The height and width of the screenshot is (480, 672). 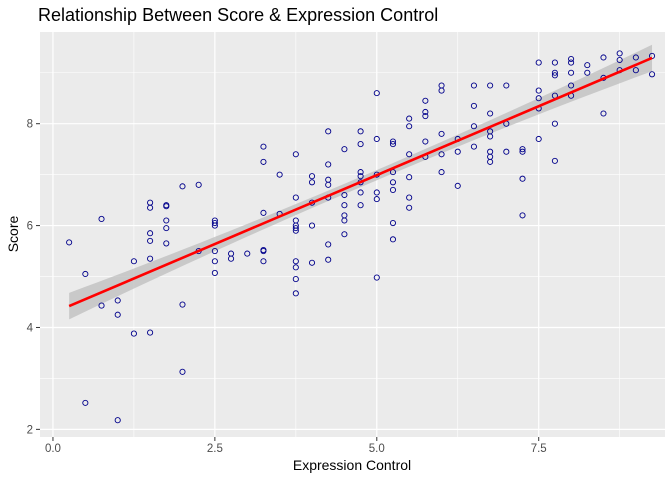 I want to click on y-tick-label: 4, so click(x=30, y=328).